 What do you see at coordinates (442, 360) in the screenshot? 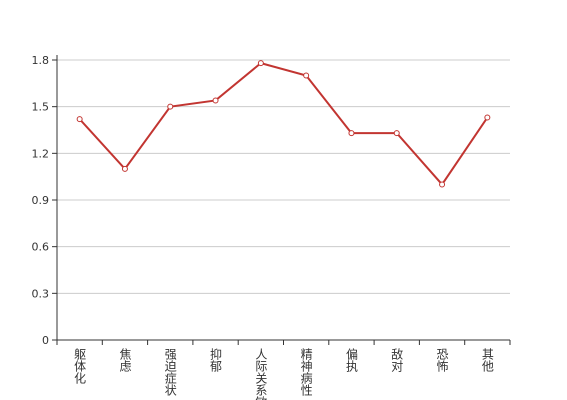
I see `x-tick-label: 恐怖` at bounding box center [442, 360].